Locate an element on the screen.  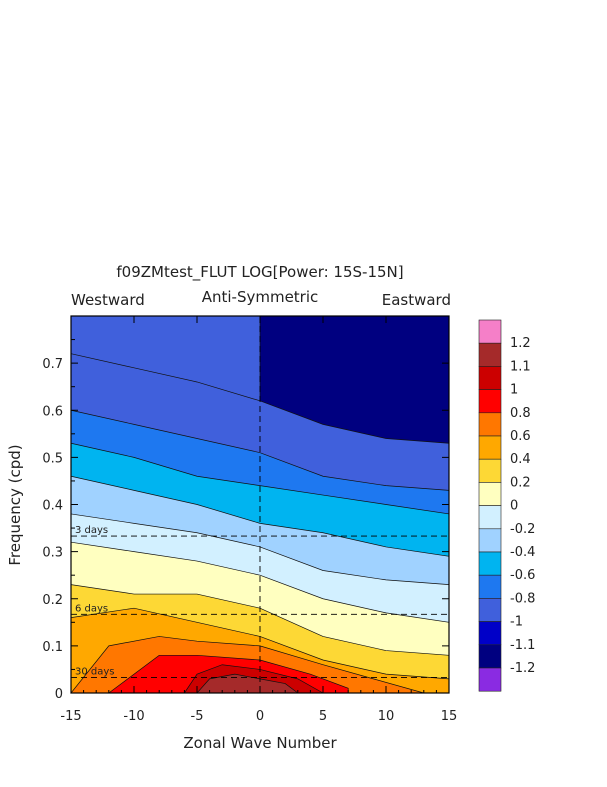
colorbar-label: 0 is located at coordinates (514, 506).